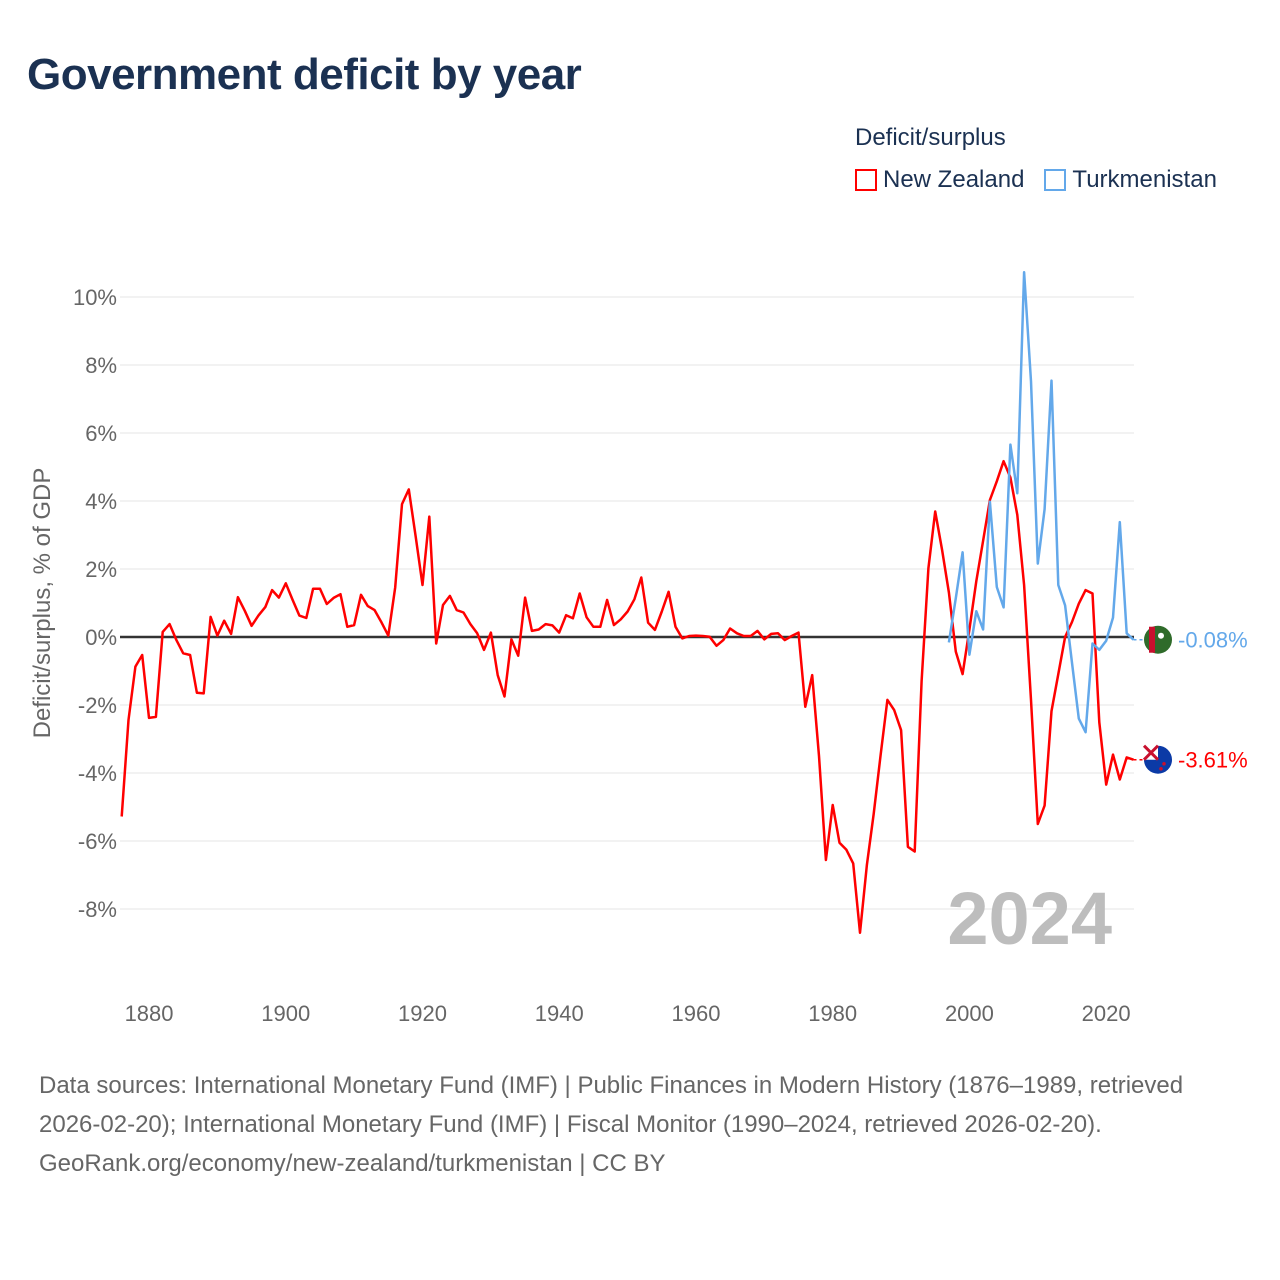 The height and width of the screenshot is (1280, 1280). What do you see at coordinates (285, 1013) in the screenshot?
I see `x-tick-label: 1900` at bounding box center [285, 1013].